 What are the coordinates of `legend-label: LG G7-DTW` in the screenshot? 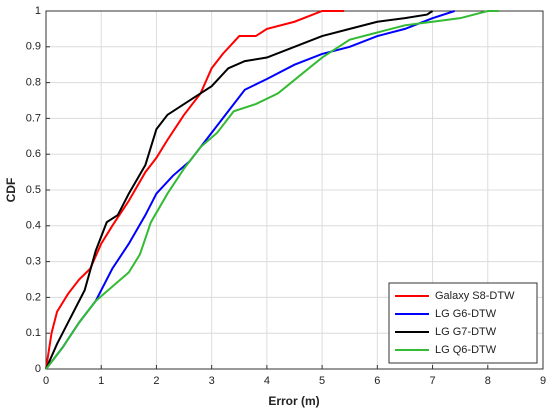 It's located at (466, 332).